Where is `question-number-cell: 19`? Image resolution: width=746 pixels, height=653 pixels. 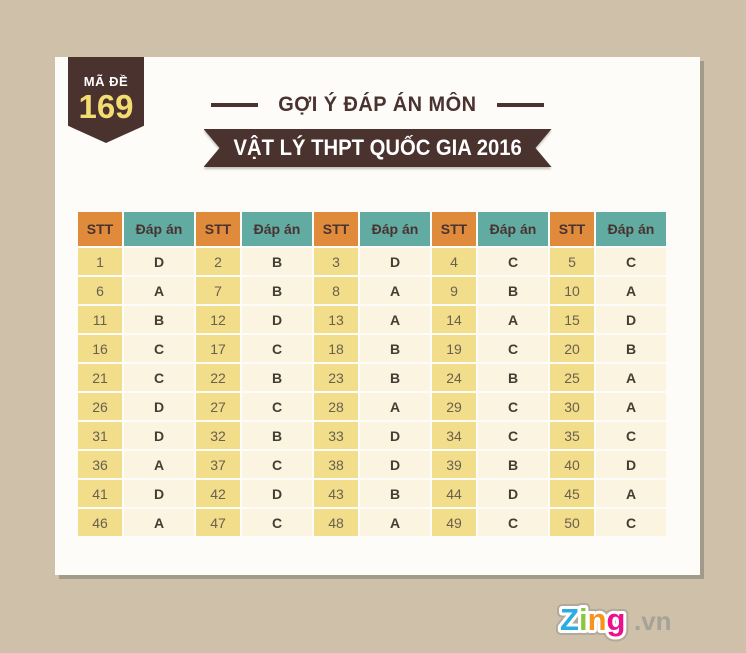
question-number-cell: 19 is located at coordinates (454, 348).